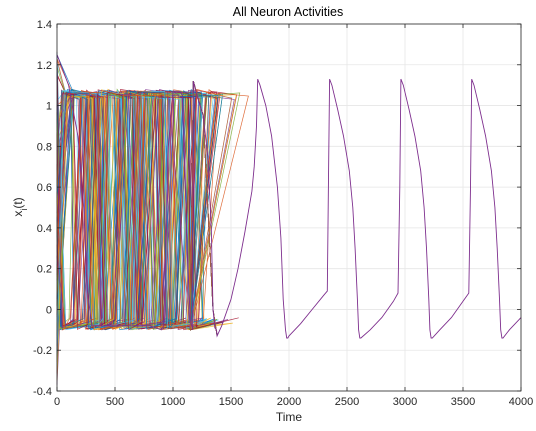  I want to click on y-axis-label: xi(t), so click(20, 206).